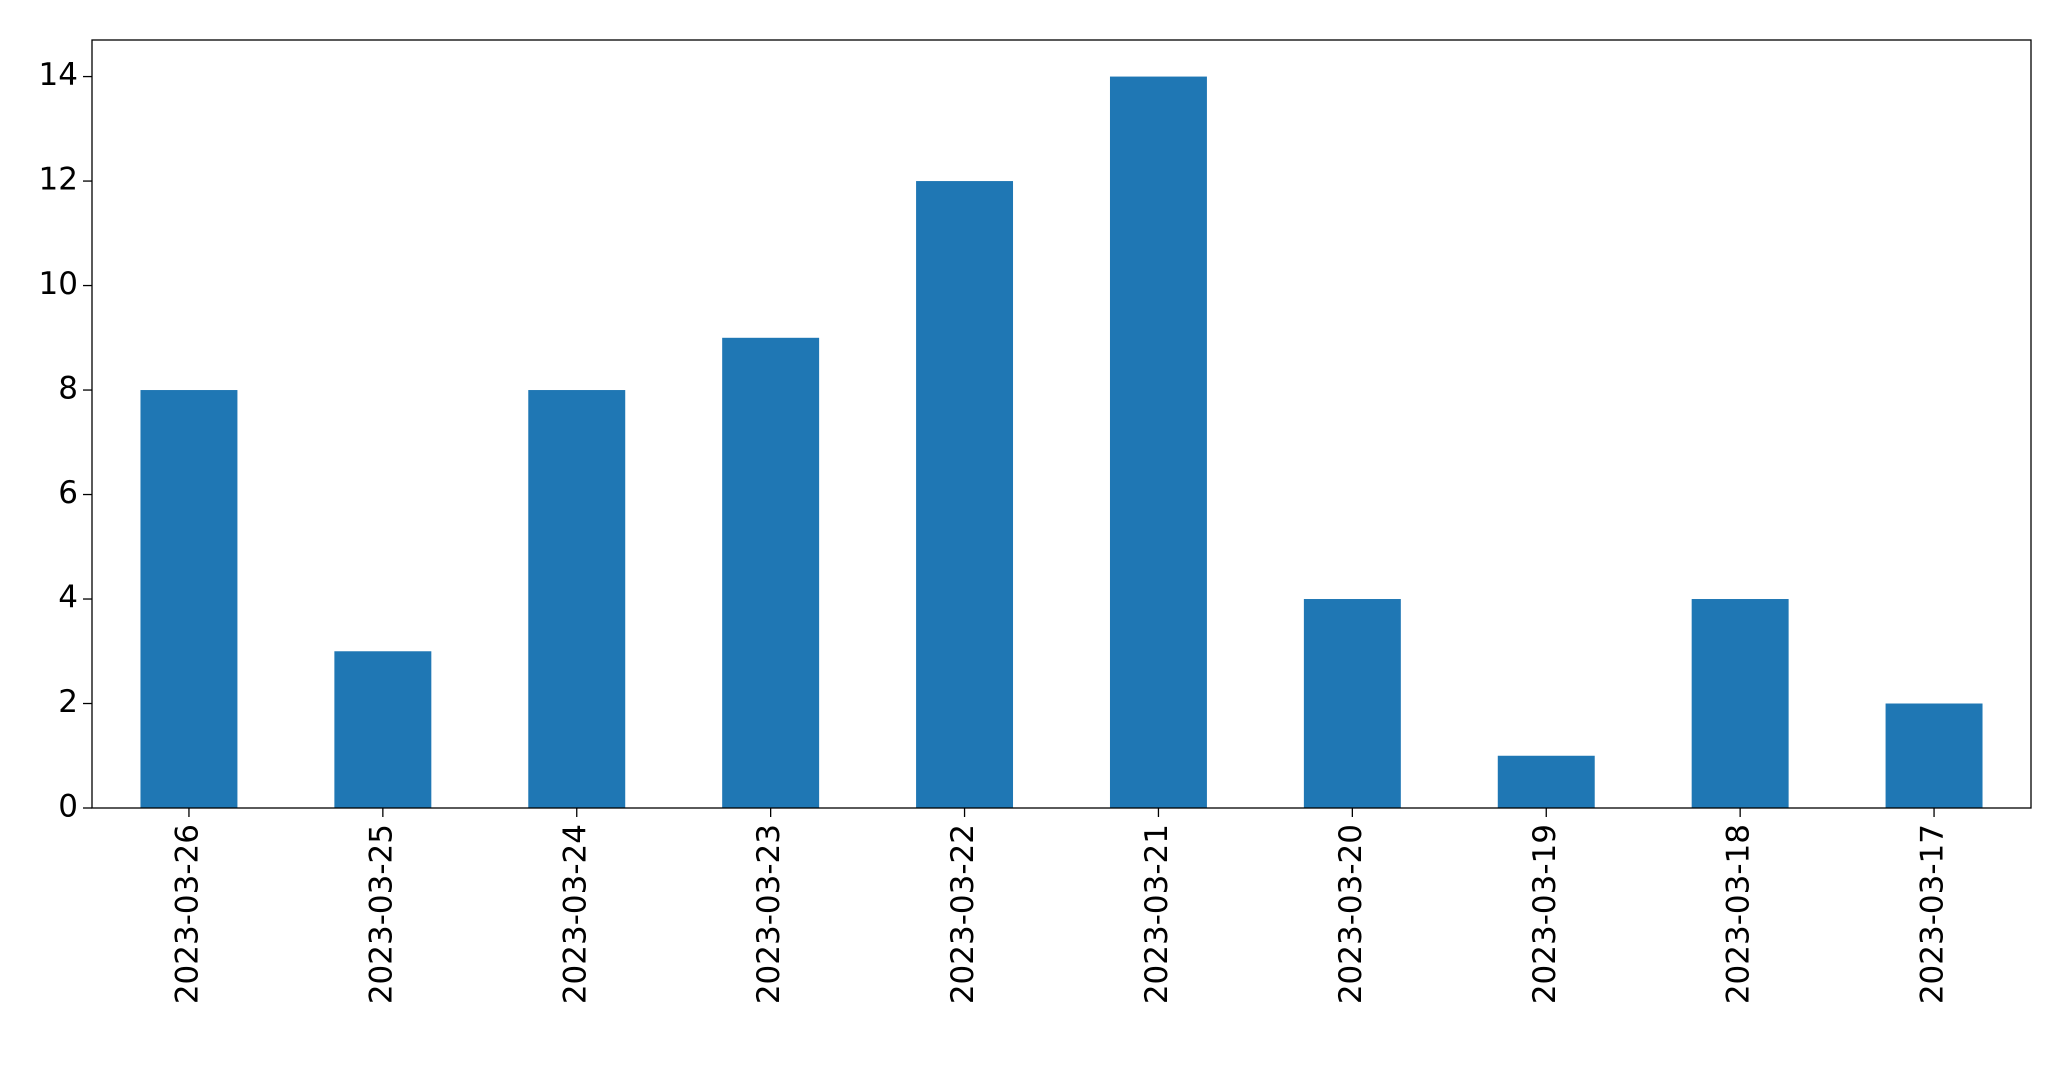  What do you see at coordinates (68, 702) in the screenshot?
I see `y-tick-label: 2` at bounding box center [68, 702].